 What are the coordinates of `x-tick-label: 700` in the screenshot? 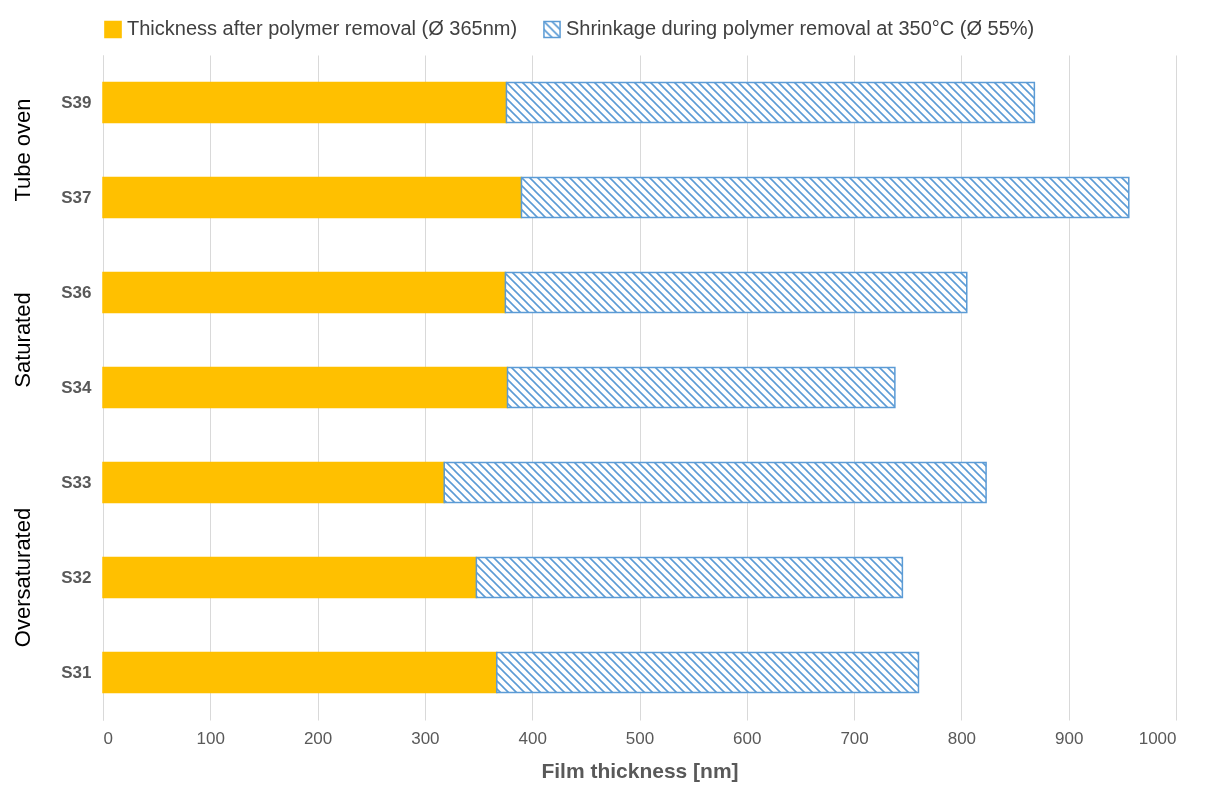 It's located at (854, 738).